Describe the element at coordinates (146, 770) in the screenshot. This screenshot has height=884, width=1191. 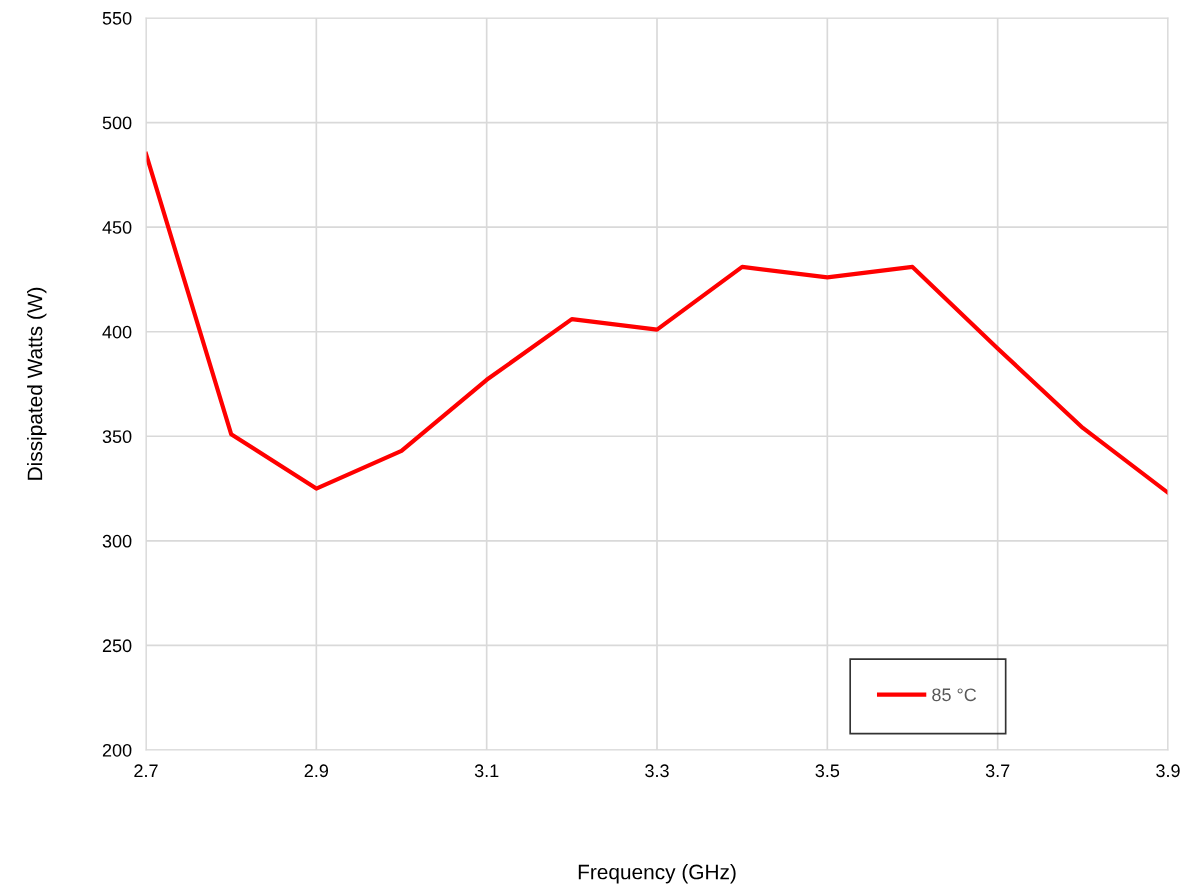
I see `x-tick-label: 2.7` at that location.